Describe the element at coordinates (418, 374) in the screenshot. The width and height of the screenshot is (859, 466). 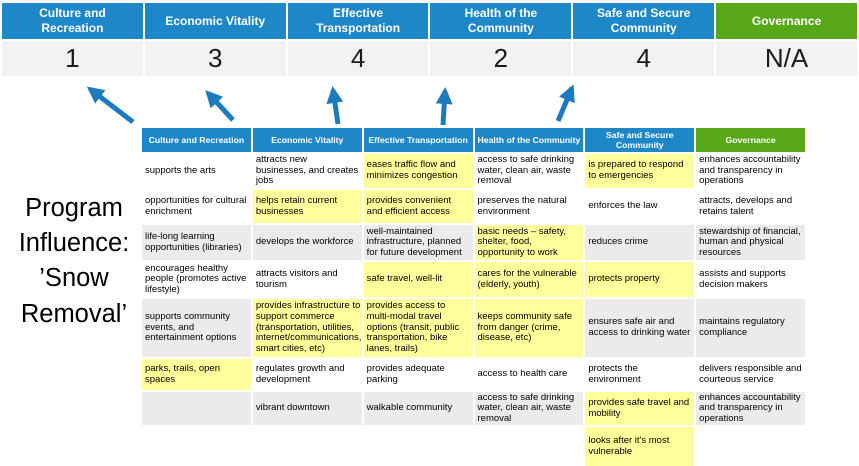
I see `matrix-cell: provides adequate parking` at that location.